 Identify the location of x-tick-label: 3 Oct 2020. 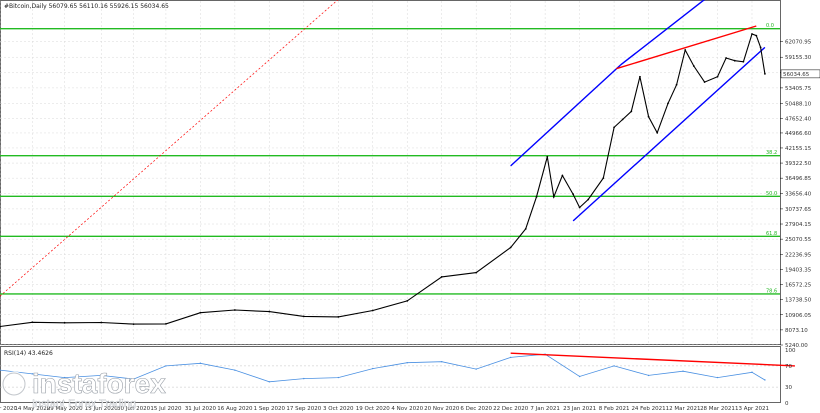
(338, 409).